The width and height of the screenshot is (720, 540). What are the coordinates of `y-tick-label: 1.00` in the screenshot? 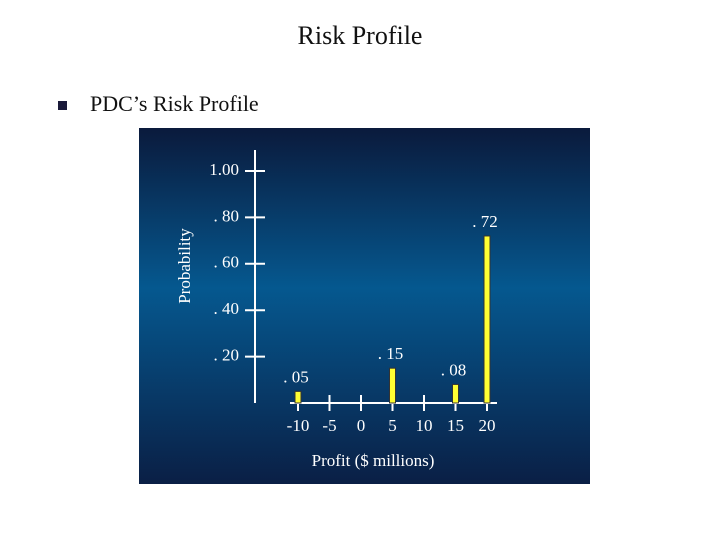 It's located at (224, 169).